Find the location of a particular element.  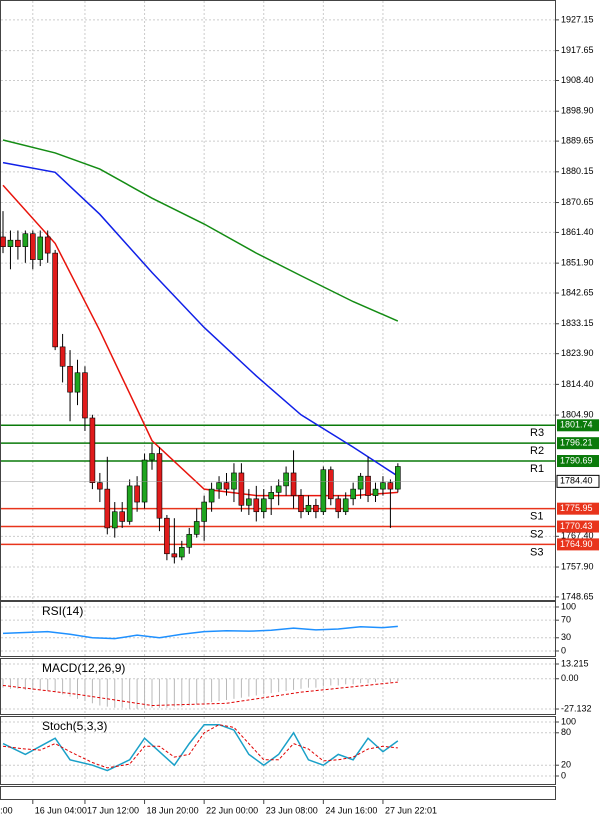

y-tick-label: -27.132 is located at coordinates (576, 708).